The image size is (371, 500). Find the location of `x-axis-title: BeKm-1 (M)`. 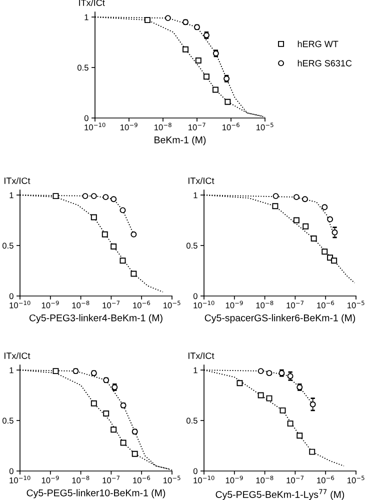

x-axis-title: BeKm-1 (M) is located at coordinates (180, 141).